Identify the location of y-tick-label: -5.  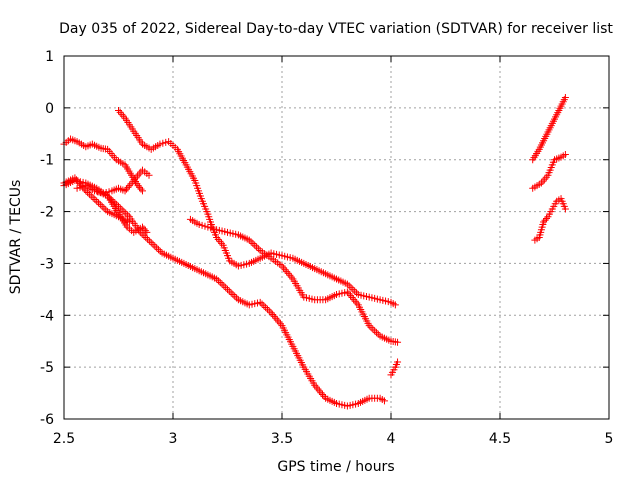
(47, 368).